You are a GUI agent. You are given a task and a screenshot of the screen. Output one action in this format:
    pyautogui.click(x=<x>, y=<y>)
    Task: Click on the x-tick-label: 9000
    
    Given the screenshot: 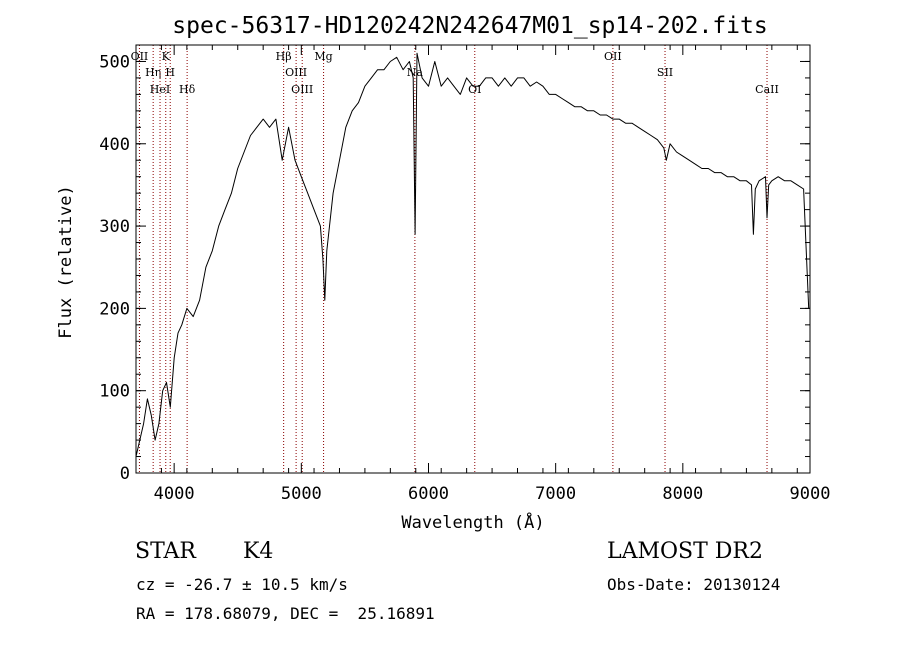 What is the action you would take?
    pyautogui.click(x=810, y=494)
    